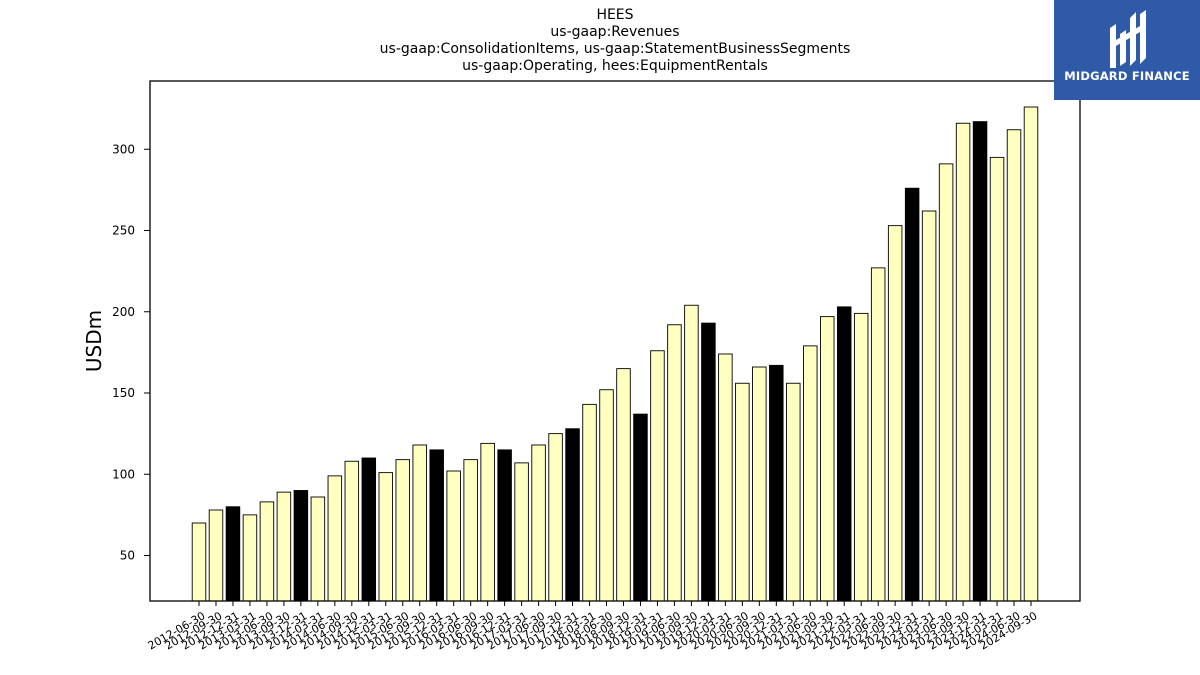 The image size is (1200, 675). What do you see at coordinates (123, 393) in the screenshot?
I see `y-tick-label: 150` at bounding box center [123, 393].